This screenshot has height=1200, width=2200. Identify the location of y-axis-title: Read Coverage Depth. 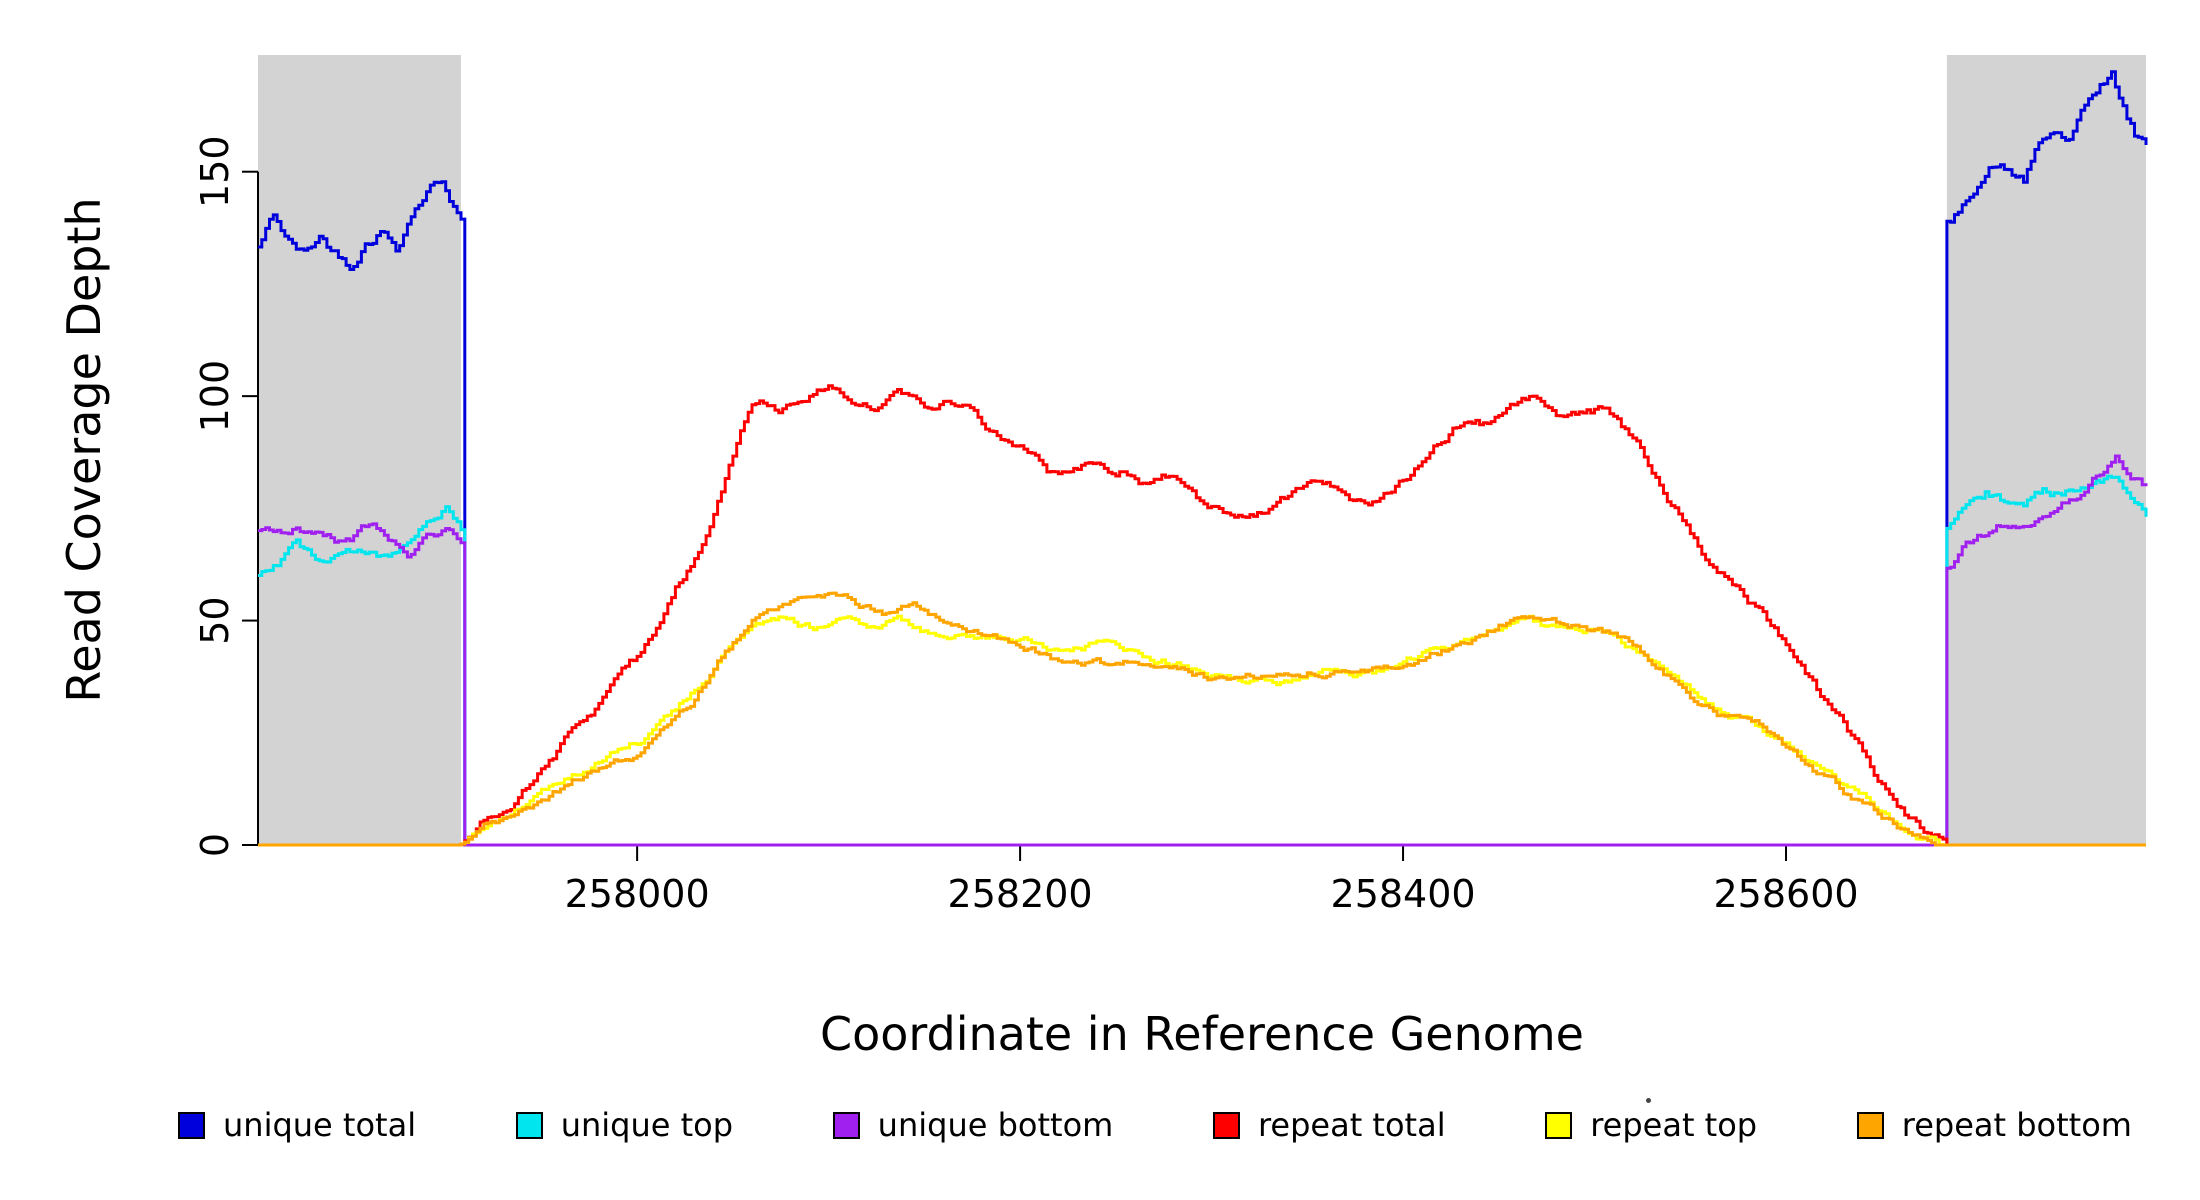
(84, 450).